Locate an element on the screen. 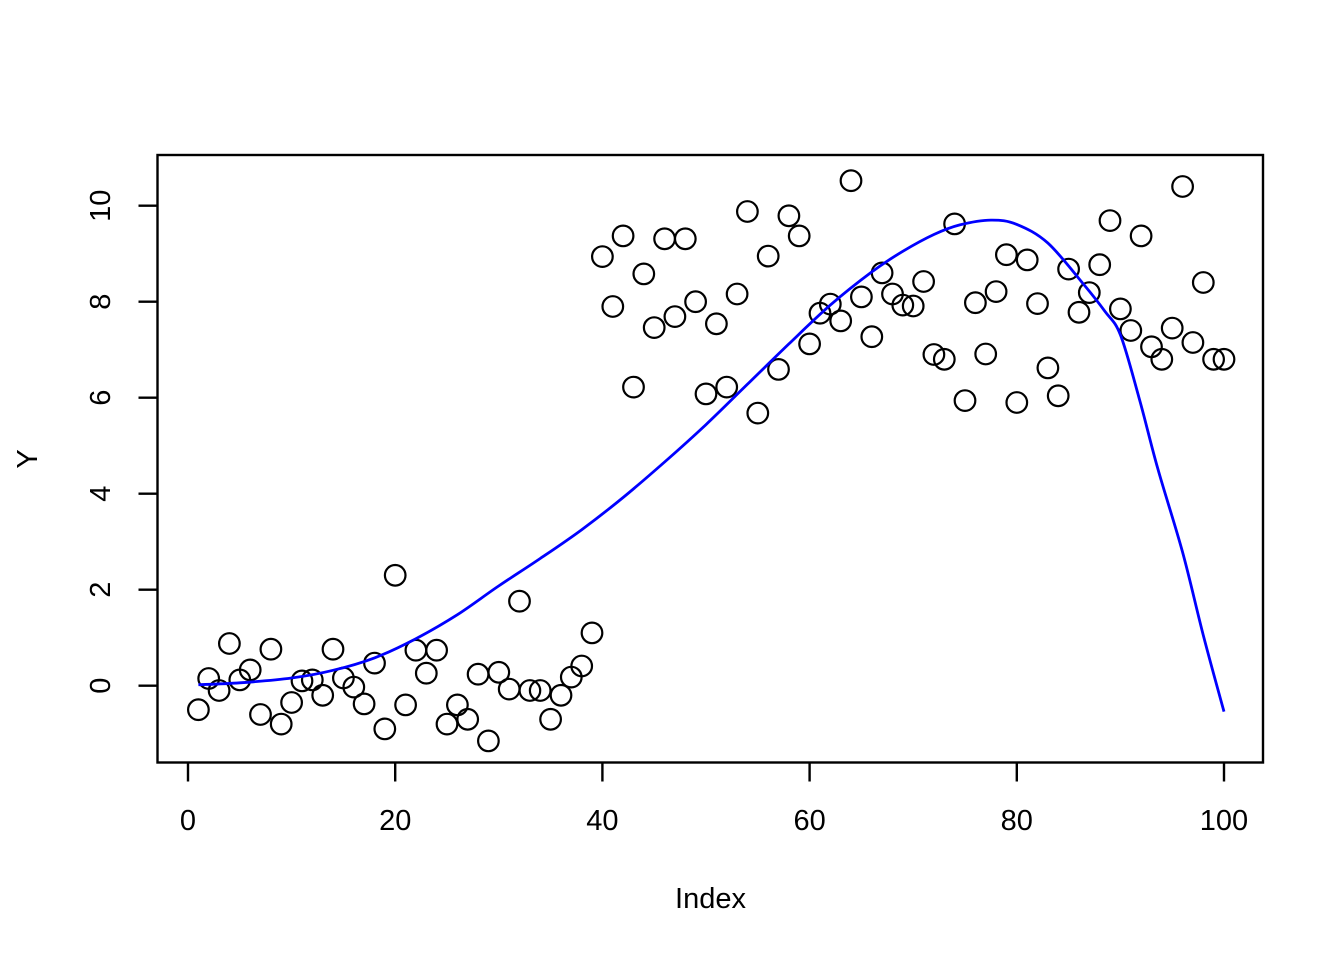 The height and width of the screenshot is (960, 1344). y-axis-ticks: 0 2 4 6 8 10 is located at coordinates (121, 442).